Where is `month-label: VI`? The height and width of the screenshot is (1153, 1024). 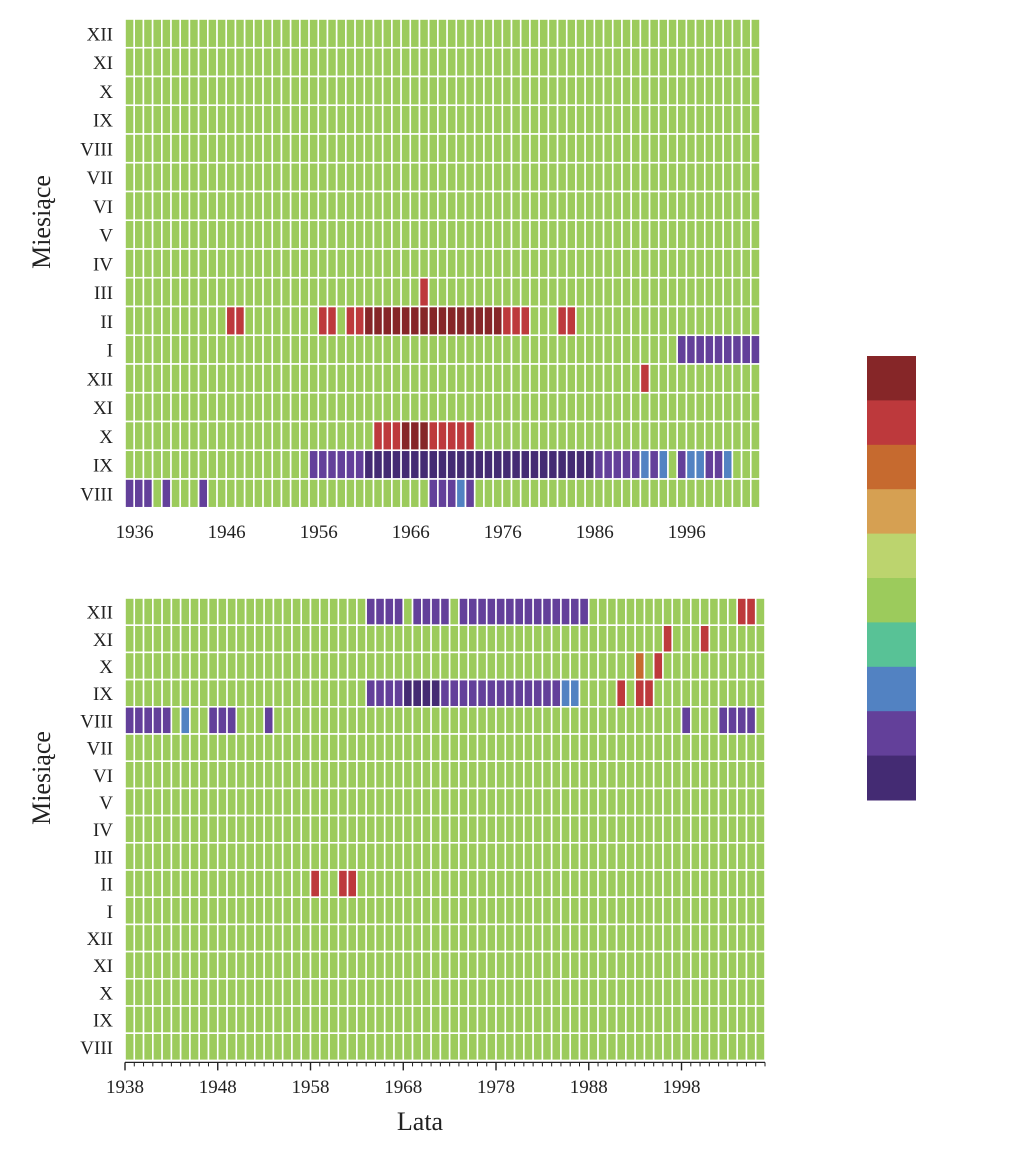 month-label: VI is located at coordinates (103, 776).